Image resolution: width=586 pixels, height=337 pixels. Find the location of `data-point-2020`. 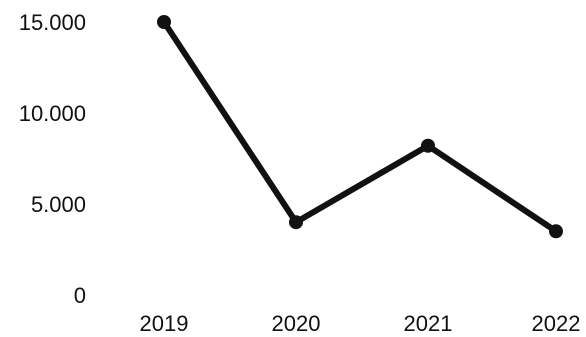

data-point-2020 is located at coordinates (296, 222).